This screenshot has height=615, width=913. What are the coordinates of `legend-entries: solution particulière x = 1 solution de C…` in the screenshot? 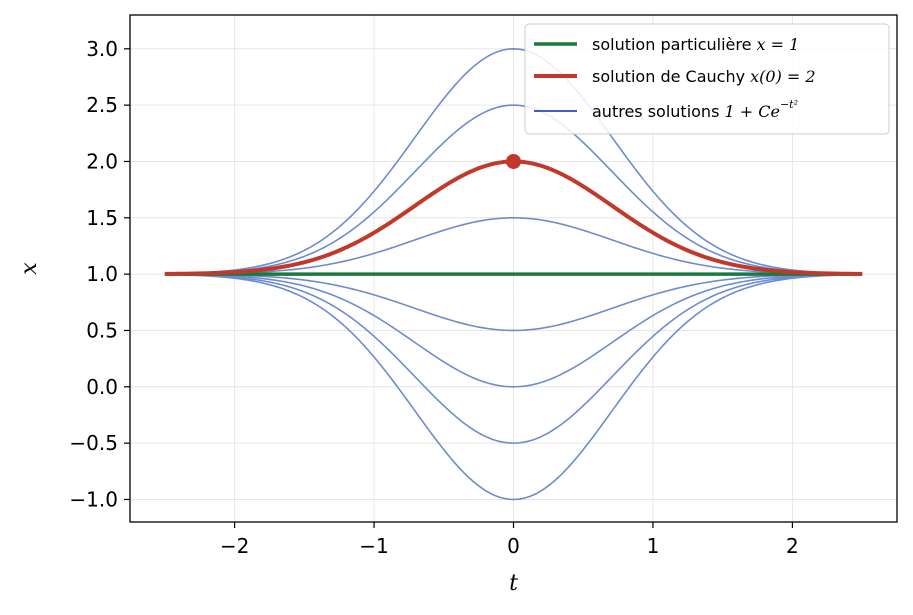 It's located at (675, 78).